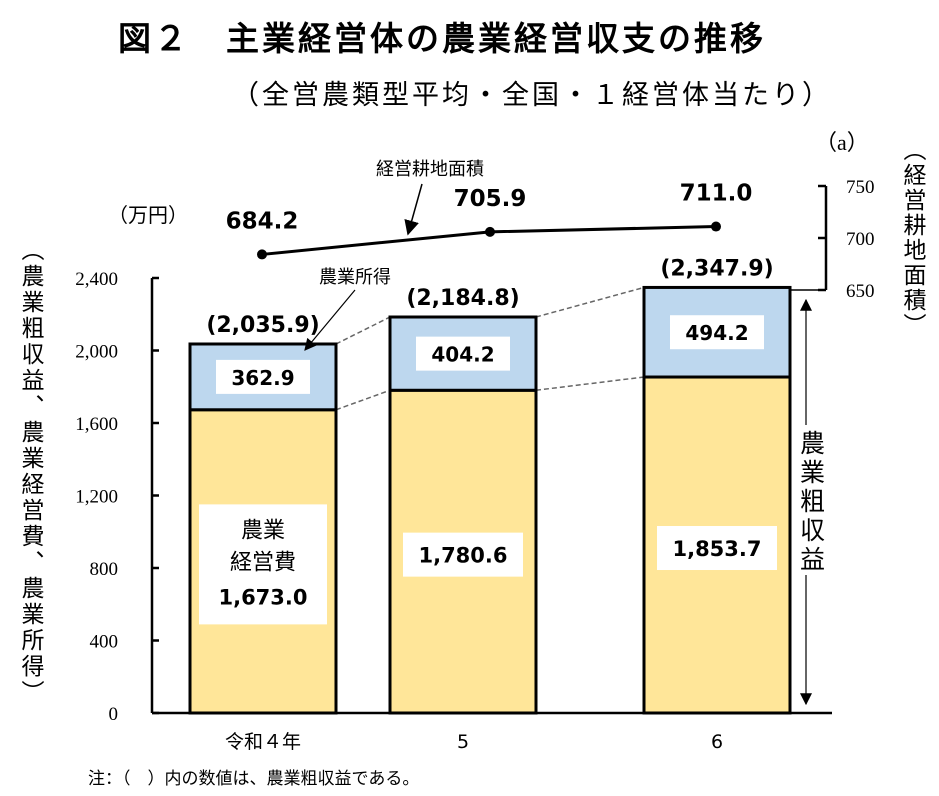 Image resolution: width=939 pixels, height=796 pixels. I want to click on area-line: 684.2 705.9 711.0, so click(489, 220).